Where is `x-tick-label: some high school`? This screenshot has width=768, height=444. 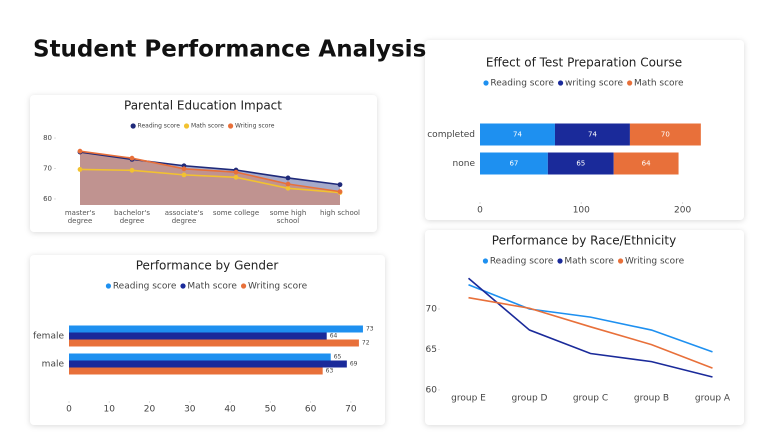 x-tick-label: some high school is located at coordinates (288, 217).